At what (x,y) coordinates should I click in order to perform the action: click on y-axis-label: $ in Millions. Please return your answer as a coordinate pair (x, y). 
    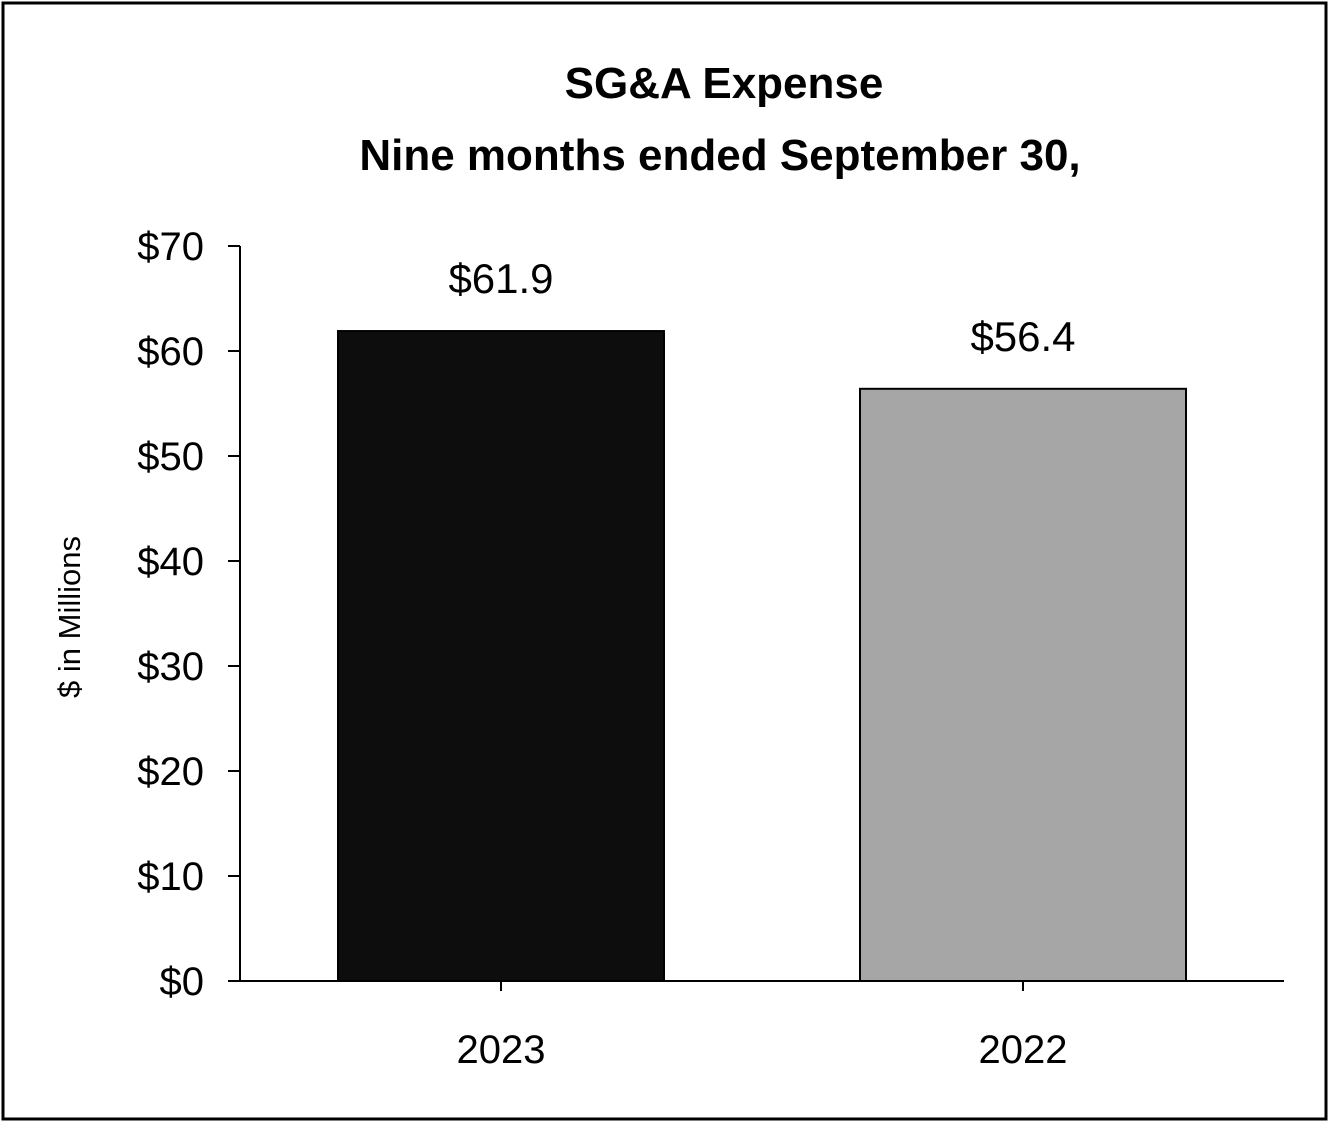
    Looking at the image, I should click on (69, 617).